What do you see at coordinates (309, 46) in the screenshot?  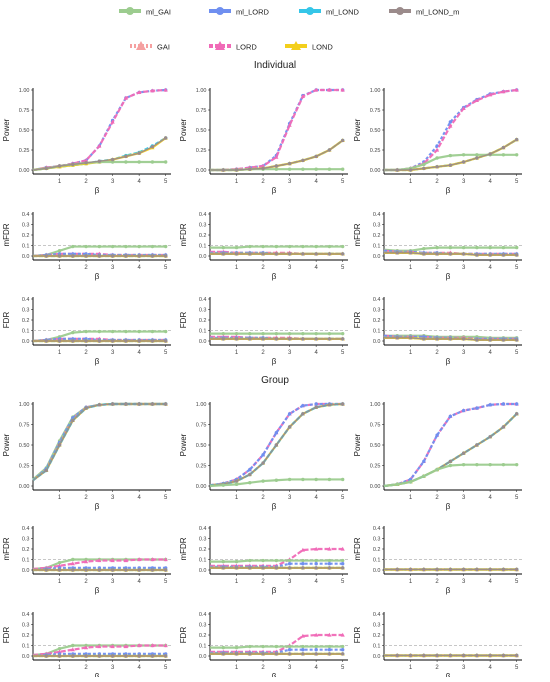 I see `legend-item-lond: LOND` at bounding box center [309, 46].